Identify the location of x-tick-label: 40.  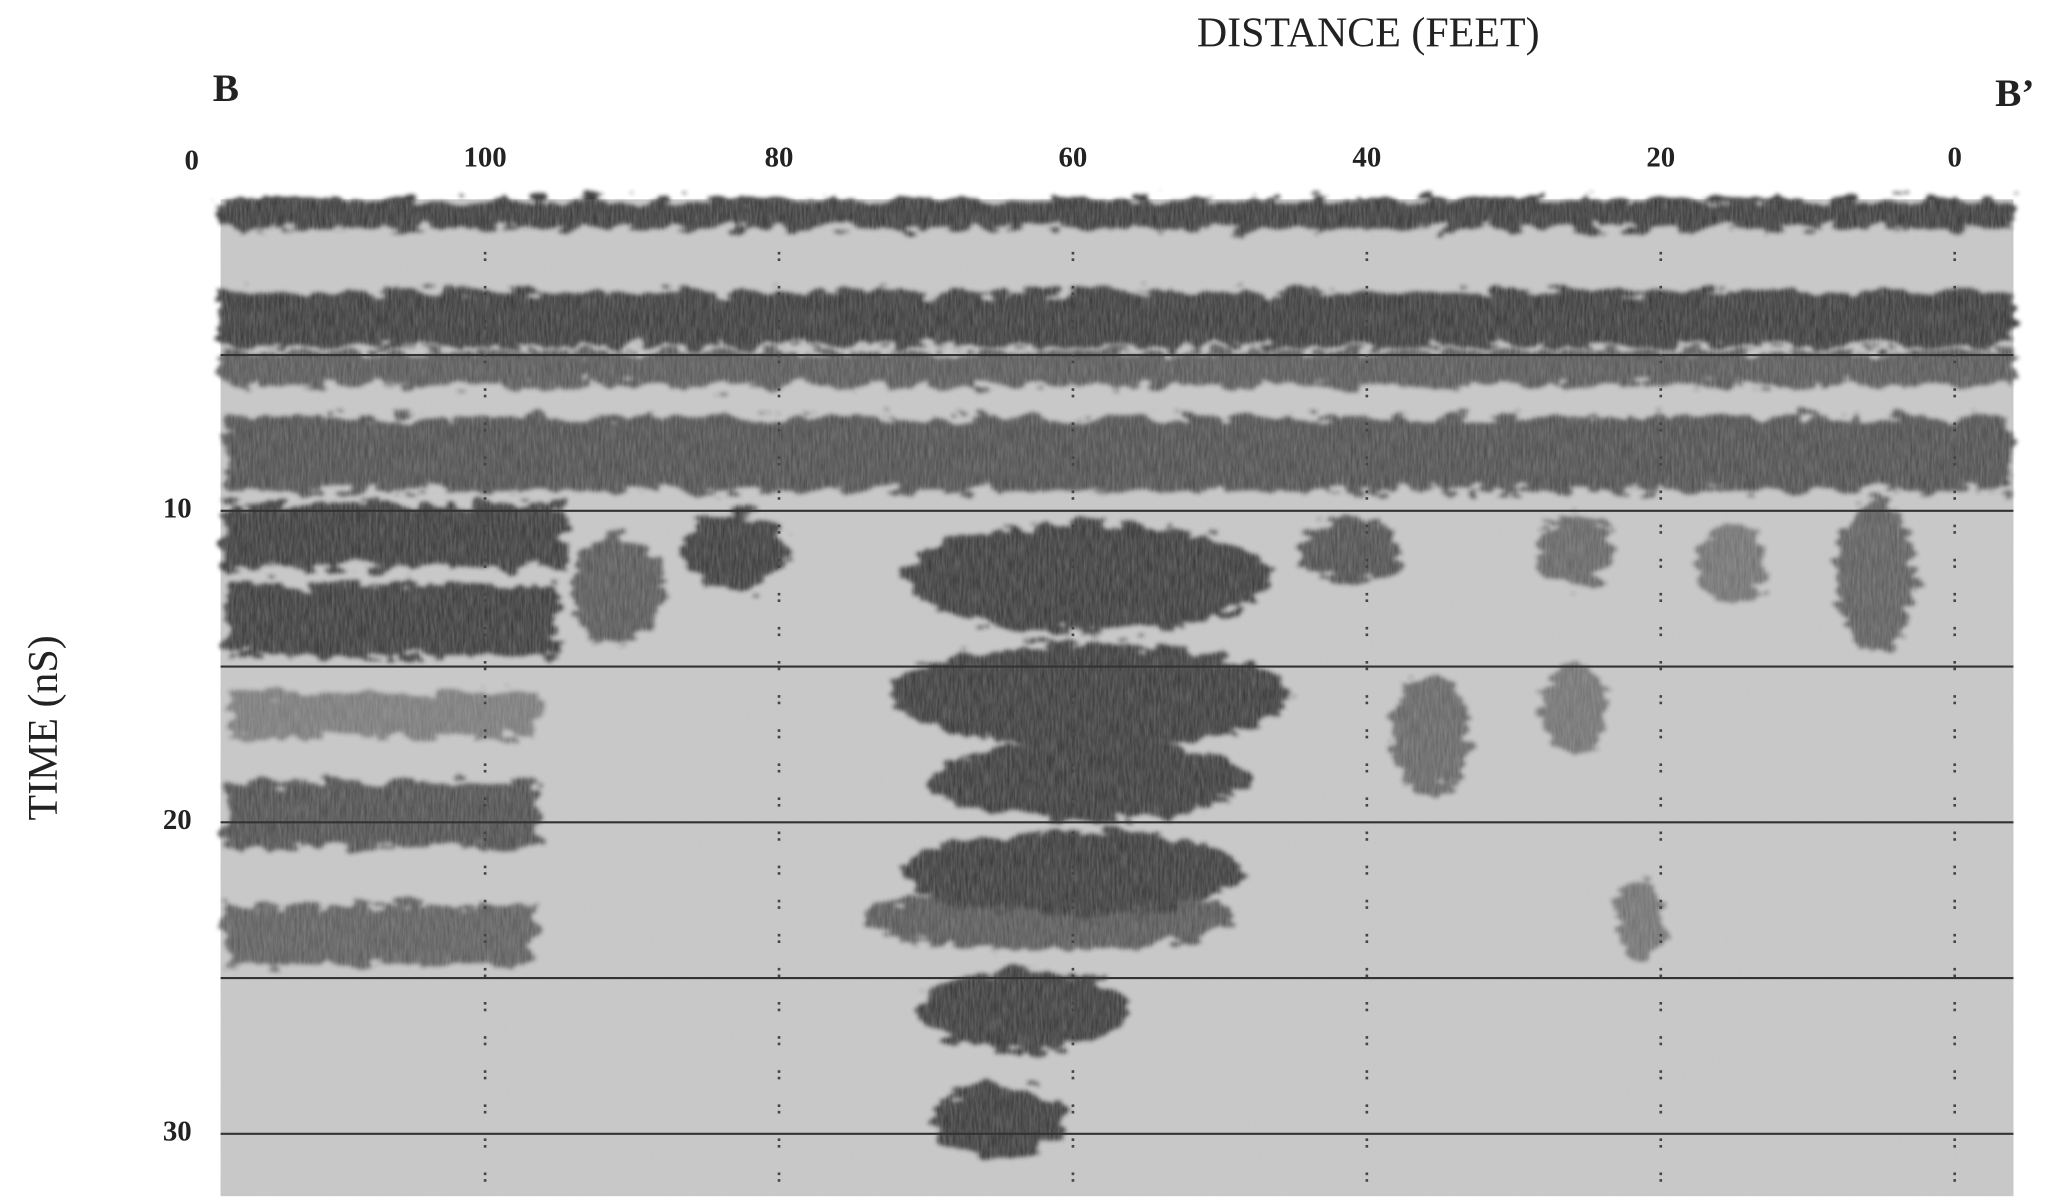
(1366, 158).